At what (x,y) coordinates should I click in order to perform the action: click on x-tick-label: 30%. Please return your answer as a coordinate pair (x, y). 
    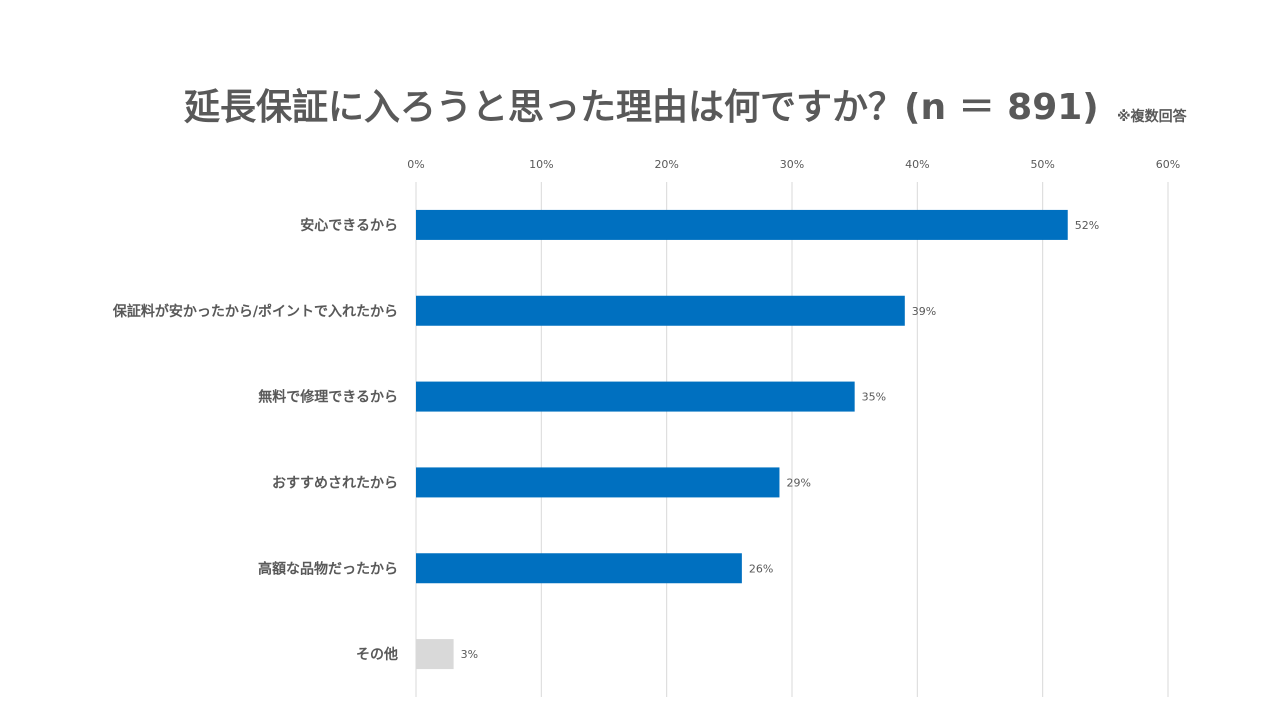
    Looking at the image, I should click on (792, 164).